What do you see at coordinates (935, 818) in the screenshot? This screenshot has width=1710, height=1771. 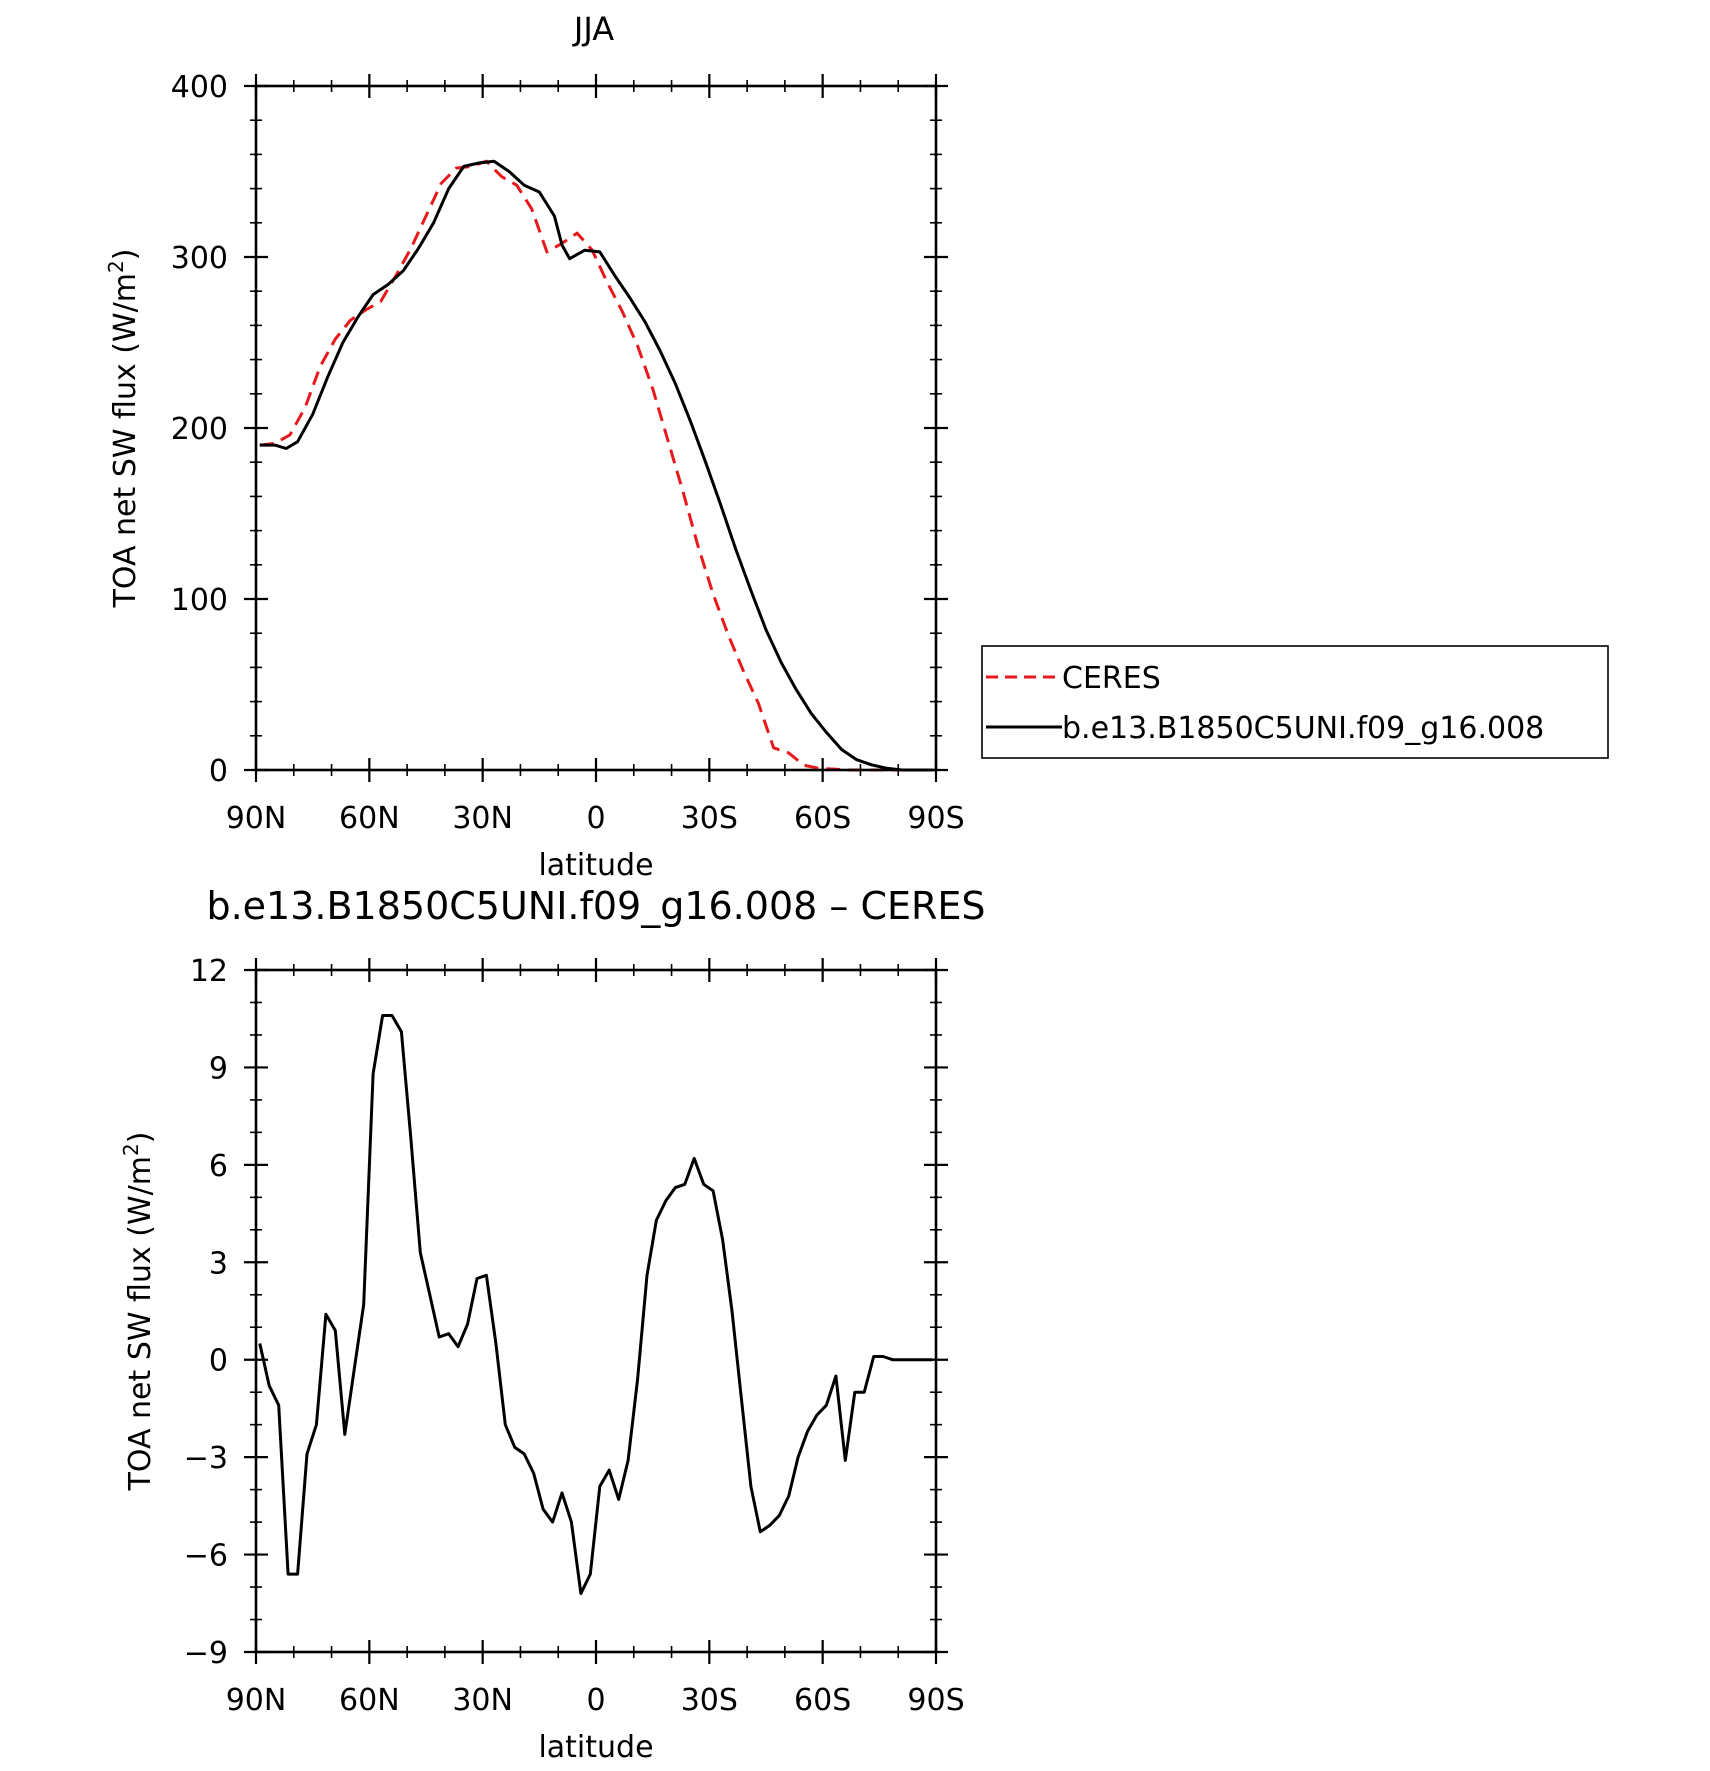 I see `top-x-tick-label: 90S` at bounding box center [935, 818].